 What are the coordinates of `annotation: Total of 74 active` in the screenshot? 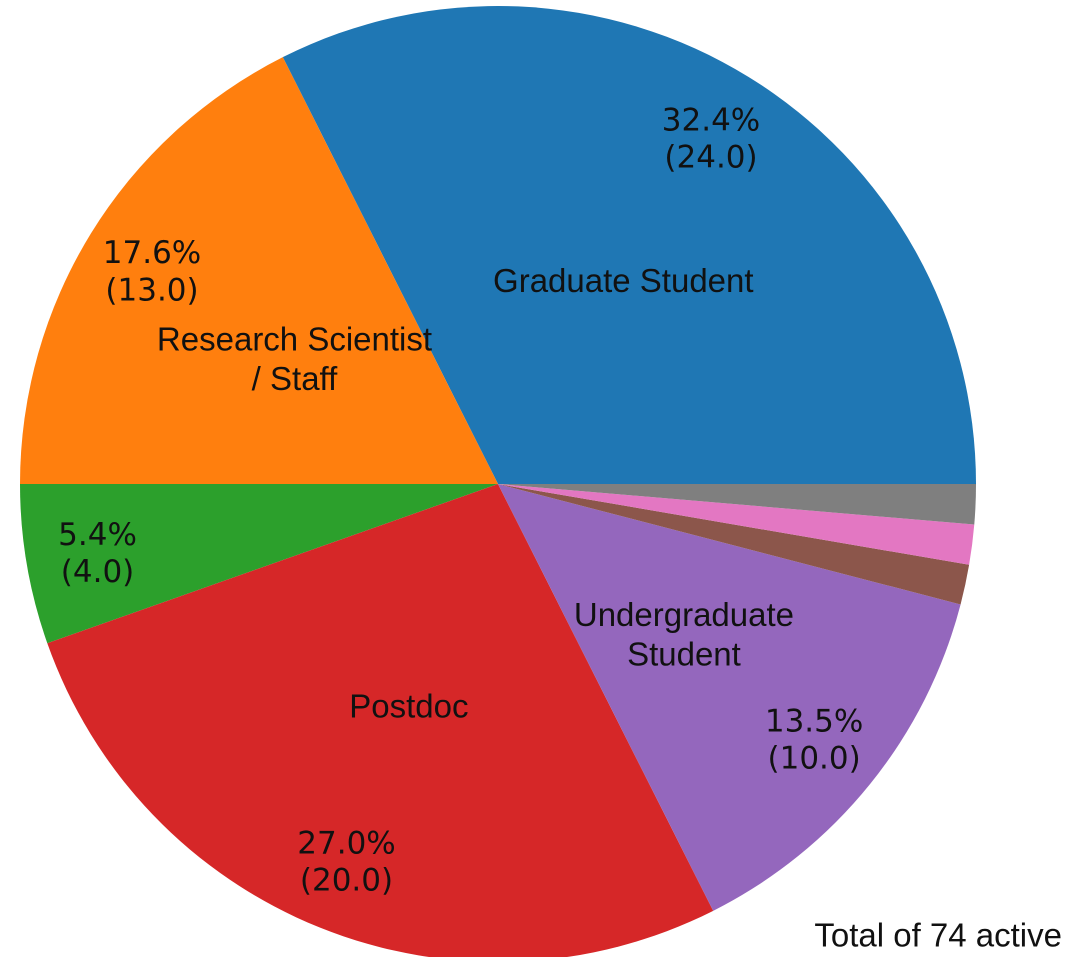 It's located at (938, 935).